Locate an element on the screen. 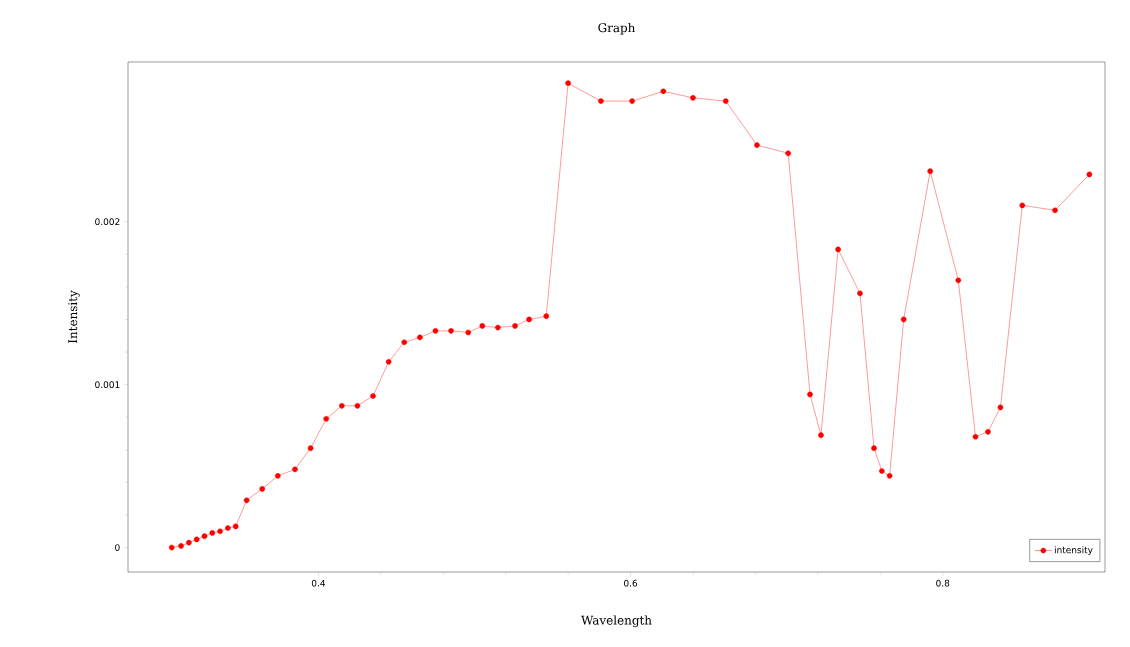 The width and height of the screenshot is (1130, 647). x-axis-title: Wavelength is located at coordinates (616, 621).